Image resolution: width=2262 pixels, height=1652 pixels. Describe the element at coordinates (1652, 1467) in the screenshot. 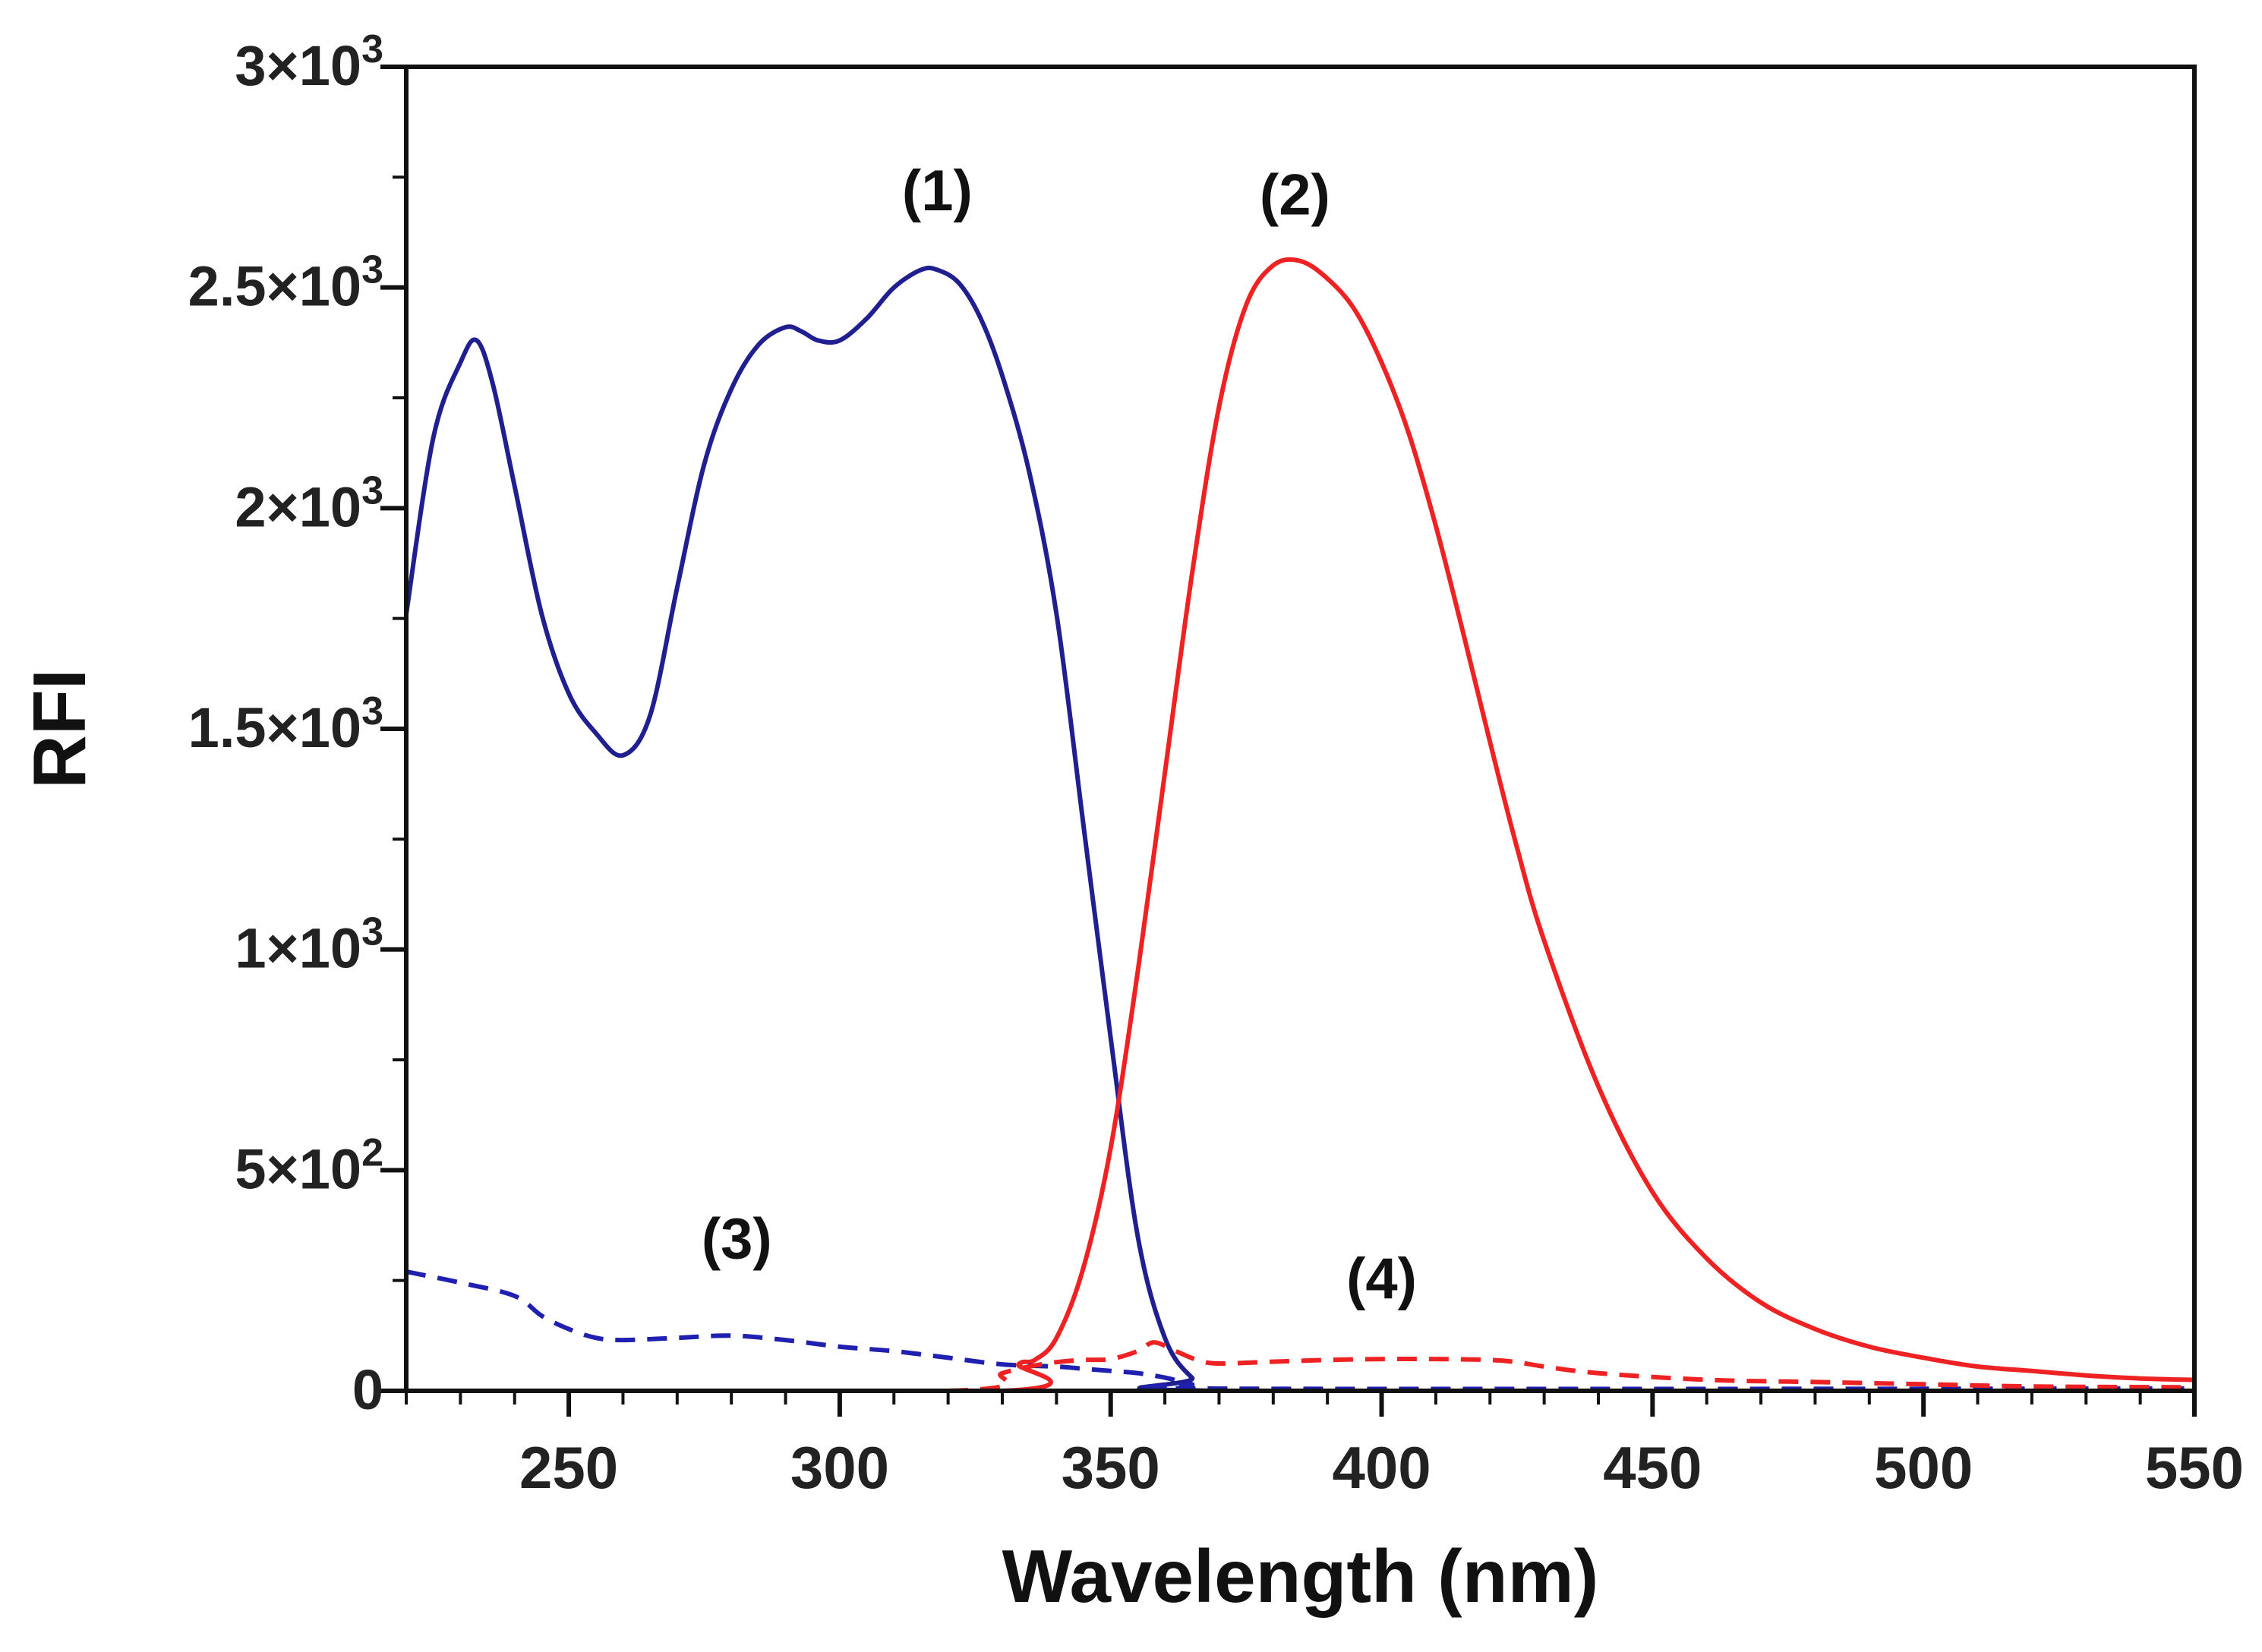

I see `x-tick-label: 450` at that location.